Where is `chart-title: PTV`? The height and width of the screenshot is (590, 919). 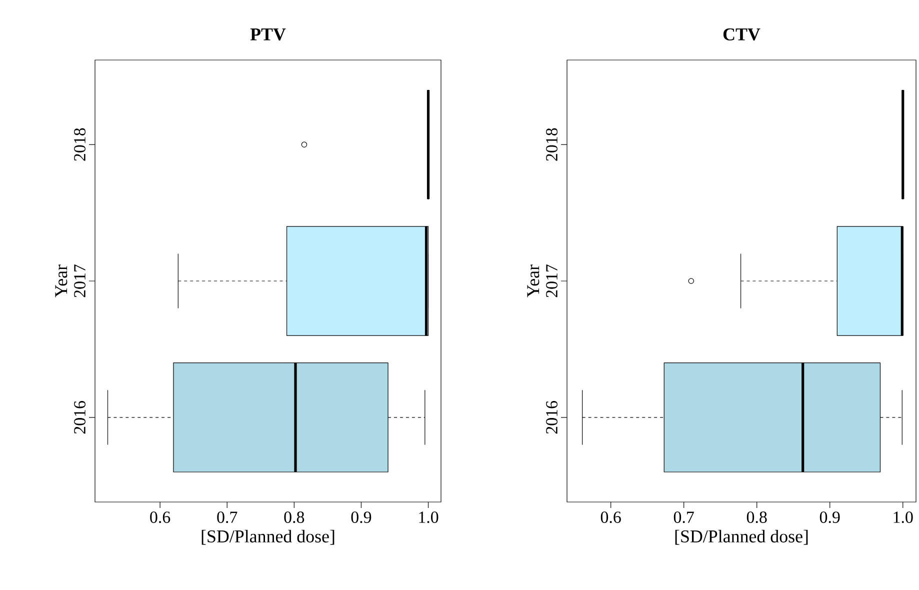 chart-title: PTV is located at coordinates (268, 34).